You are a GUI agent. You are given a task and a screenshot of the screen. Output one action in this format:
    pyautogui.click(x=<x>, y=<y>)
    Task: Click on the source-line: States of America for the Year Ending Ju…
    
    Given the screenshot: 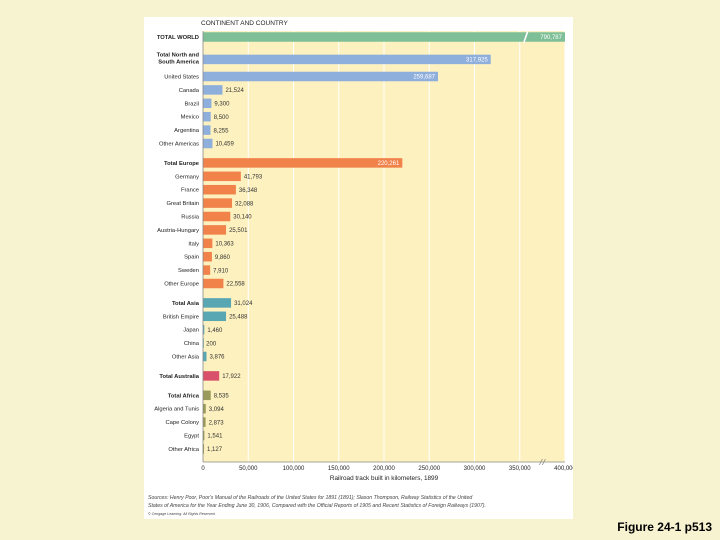 What is the action you would take?
    pyautogui.click(x=317, y=506)
    